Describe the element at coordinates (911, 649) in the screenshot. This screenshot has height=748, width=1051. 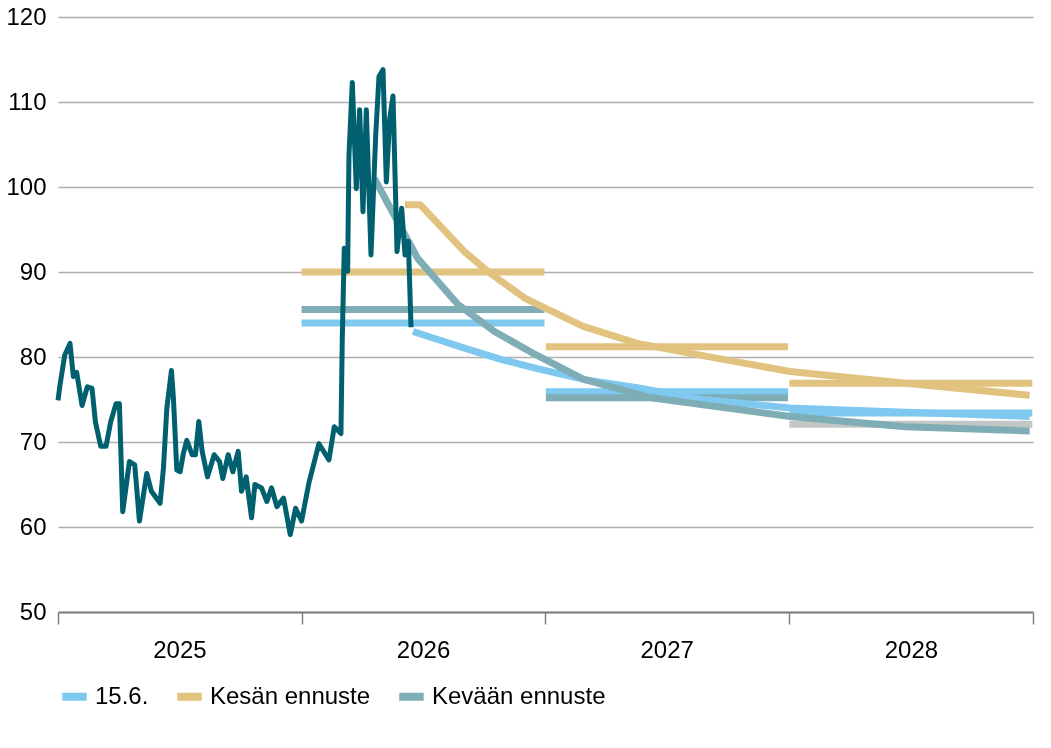
I see `x-tick-label: 2028` at that location.